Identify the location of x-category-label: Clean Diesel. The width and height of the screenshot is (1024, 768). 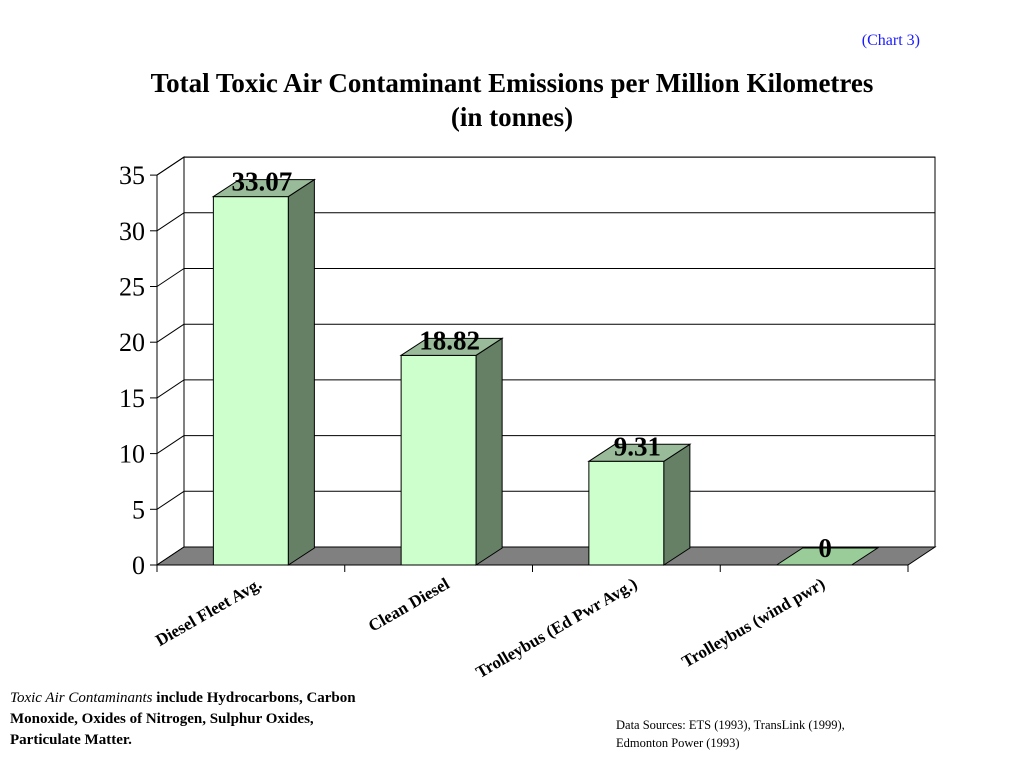
(409, 605).